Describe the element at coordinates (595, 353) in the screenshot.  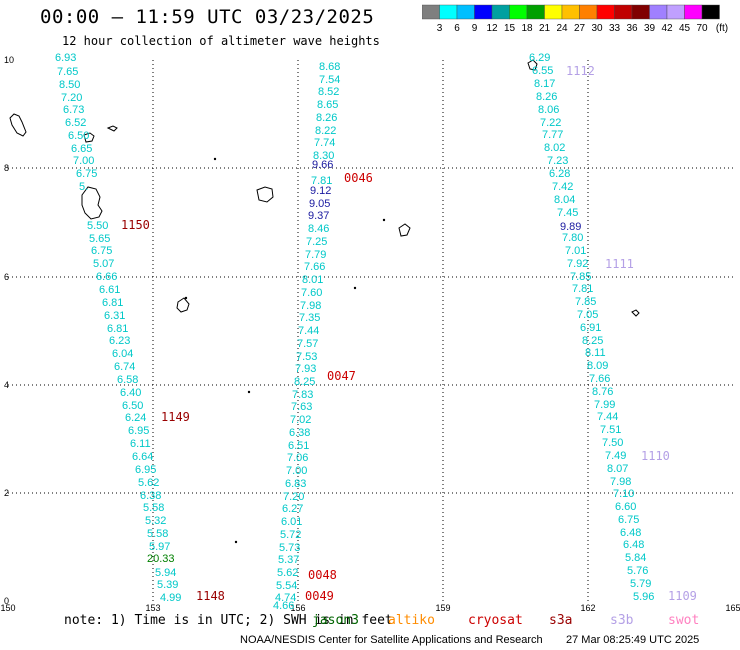
I see `wave-height-value: 8.11` at that location.